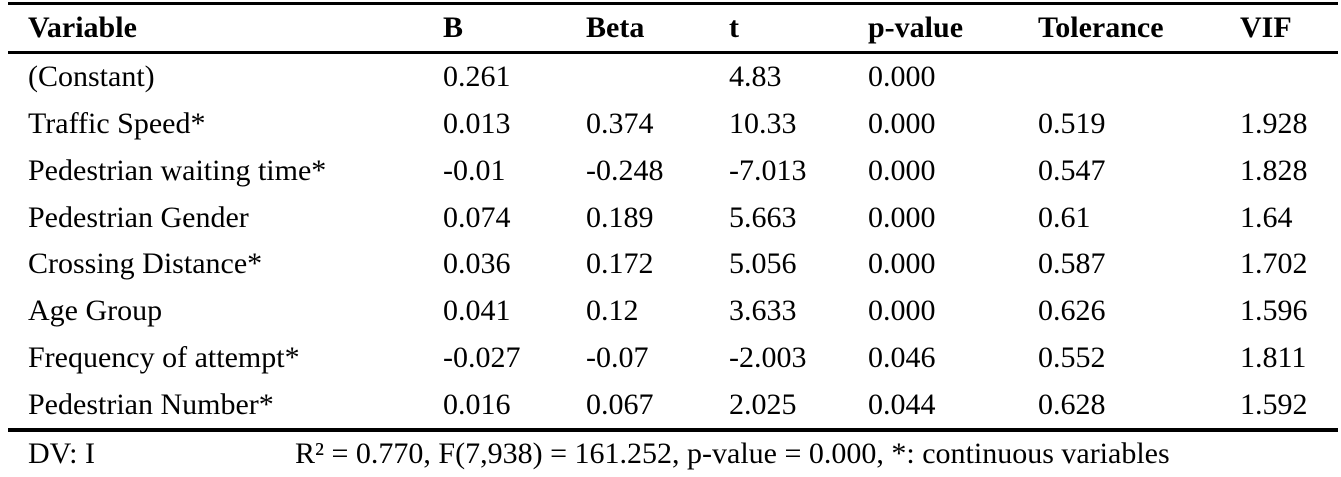 This screenshot has width=1341, height=477. I want to click on column-header-p-value: p-value, so click(916, 27).